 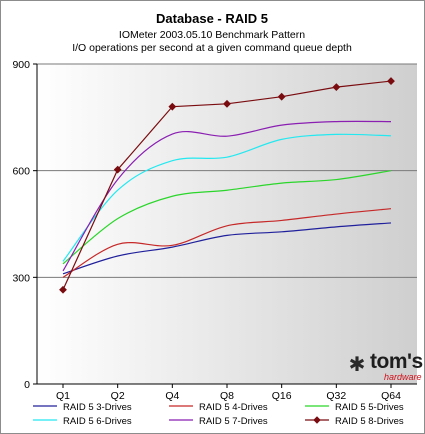 I want to click on y-tick-label: 0, so click(x=27, y=385).